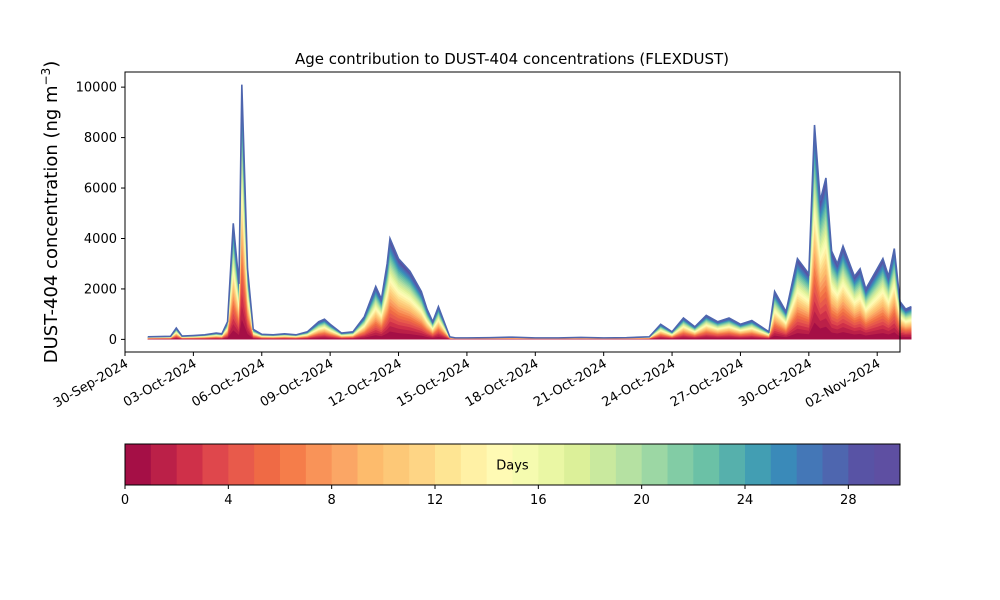  Describe the element at coordinates (100, 289) in the screenshot. I see `y-tick-label-2000: 2000` at that location.